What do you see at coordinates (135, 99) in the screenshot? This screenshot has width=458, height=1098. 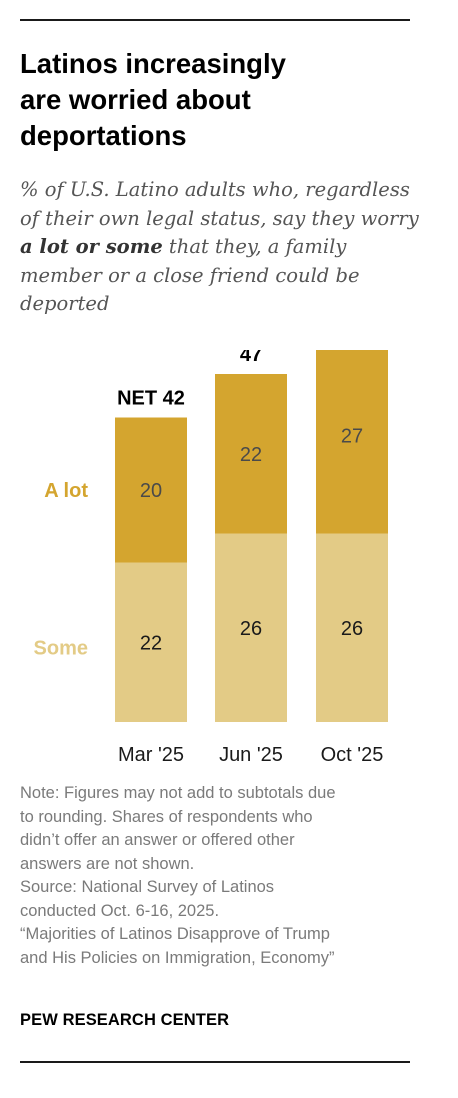 I see `title-line: are worried about` at bounding box center [135, 99].